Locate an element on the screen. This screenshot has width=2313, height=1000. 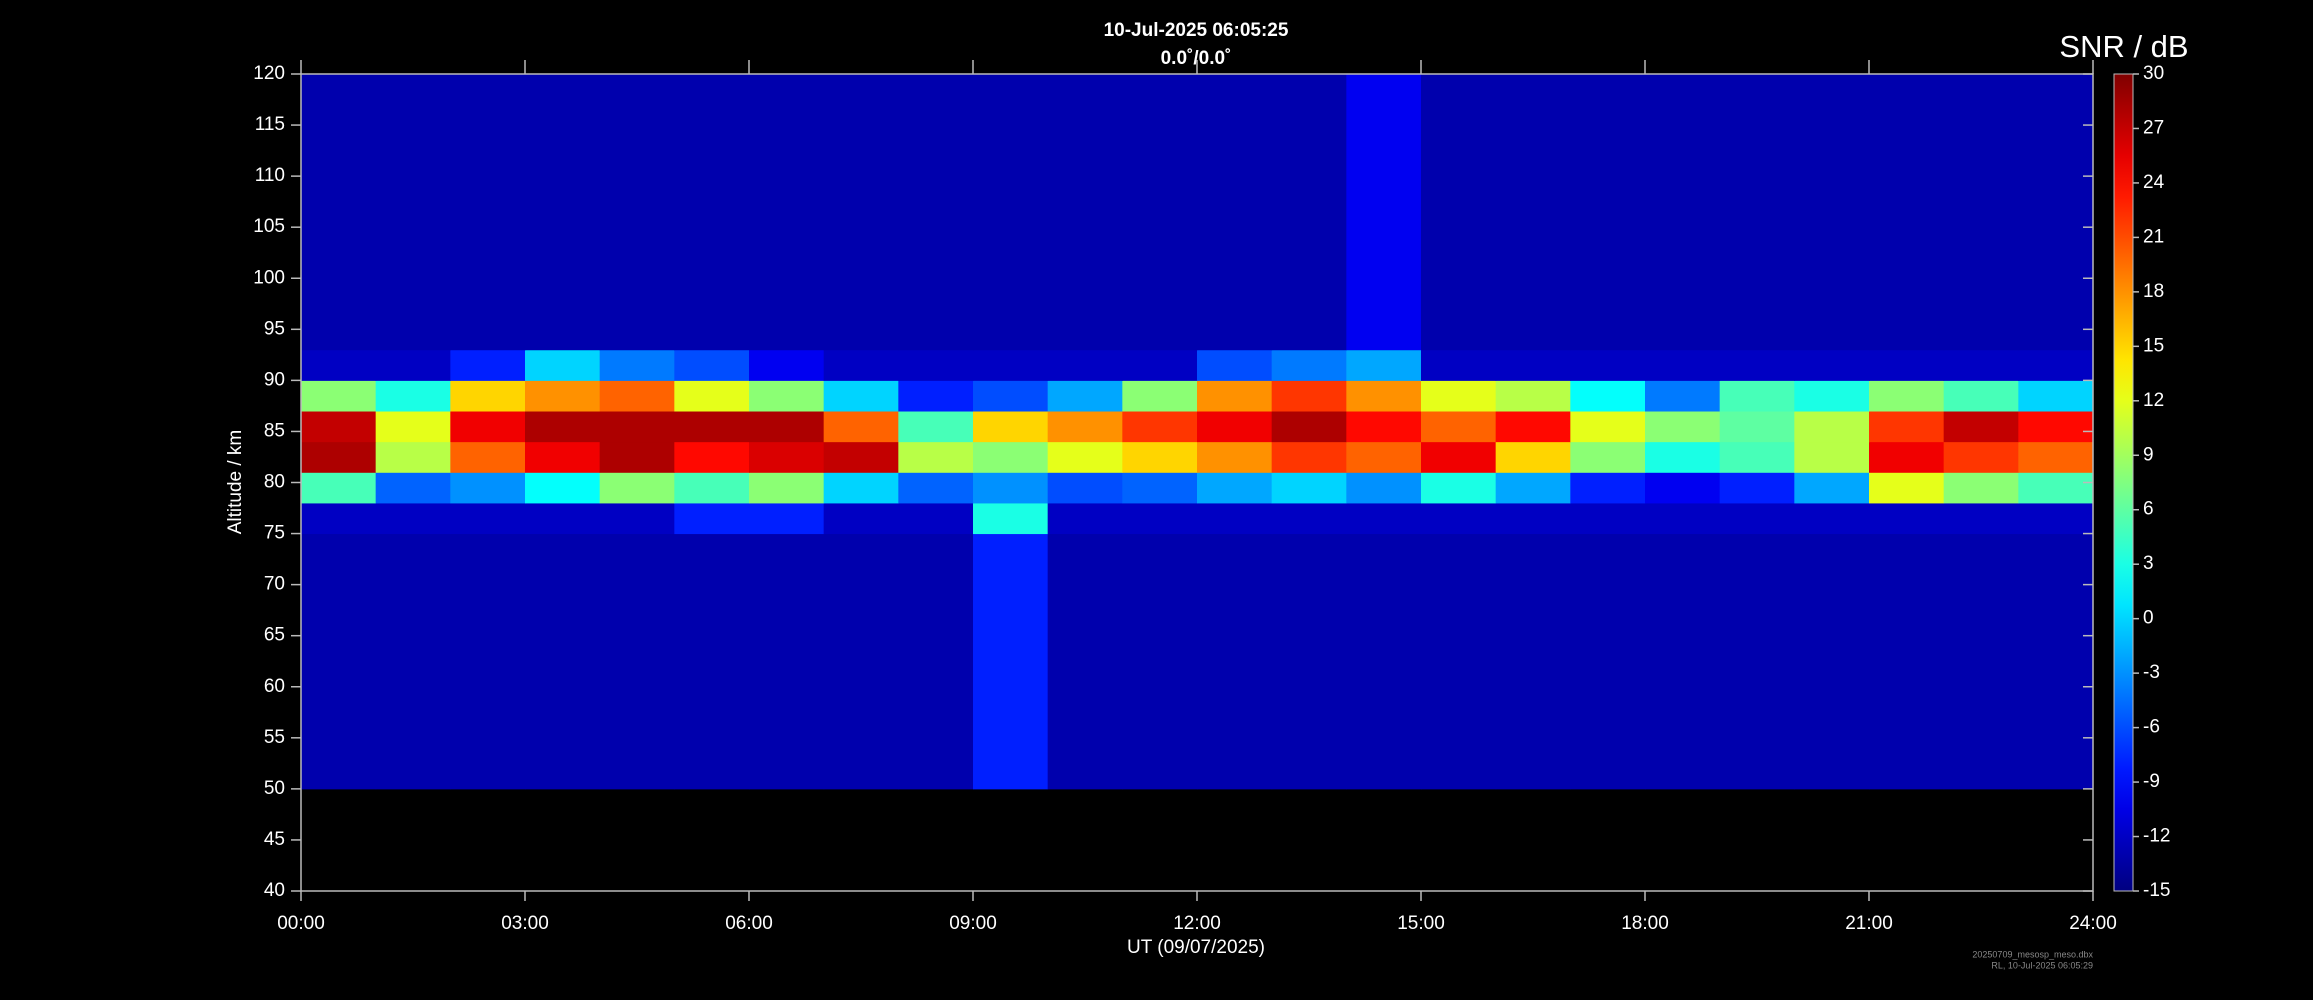
y-tick-label: 80 is located at coordinates (274, 482).